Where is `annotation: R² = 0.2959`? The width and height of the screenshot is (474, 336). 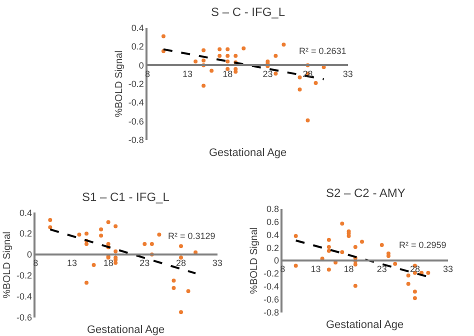 annotation: R² = 0.2959 is located at coordinates (422, 245).